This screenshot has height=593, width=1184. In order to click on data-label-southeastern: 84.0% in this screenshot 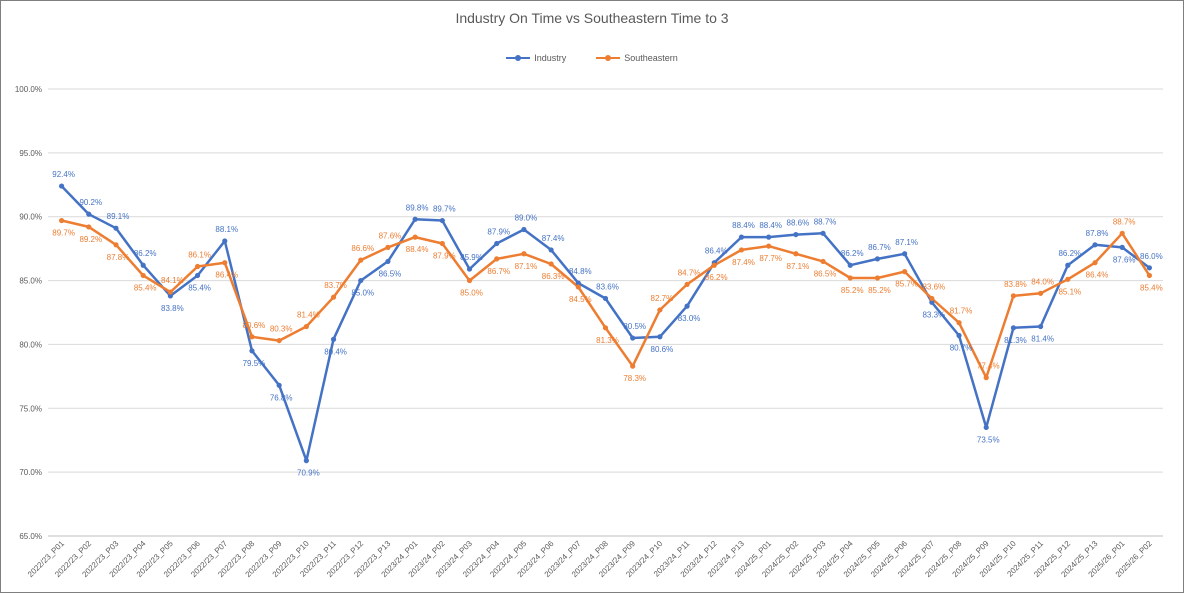, I will do `click(1042, 281)`.